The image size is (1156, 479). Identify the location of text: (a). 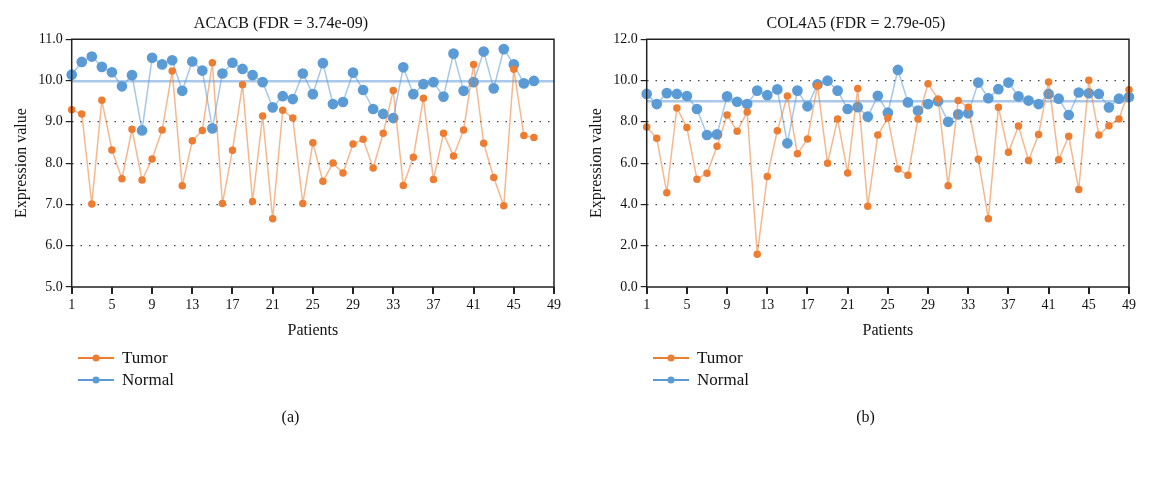
(290, 417).